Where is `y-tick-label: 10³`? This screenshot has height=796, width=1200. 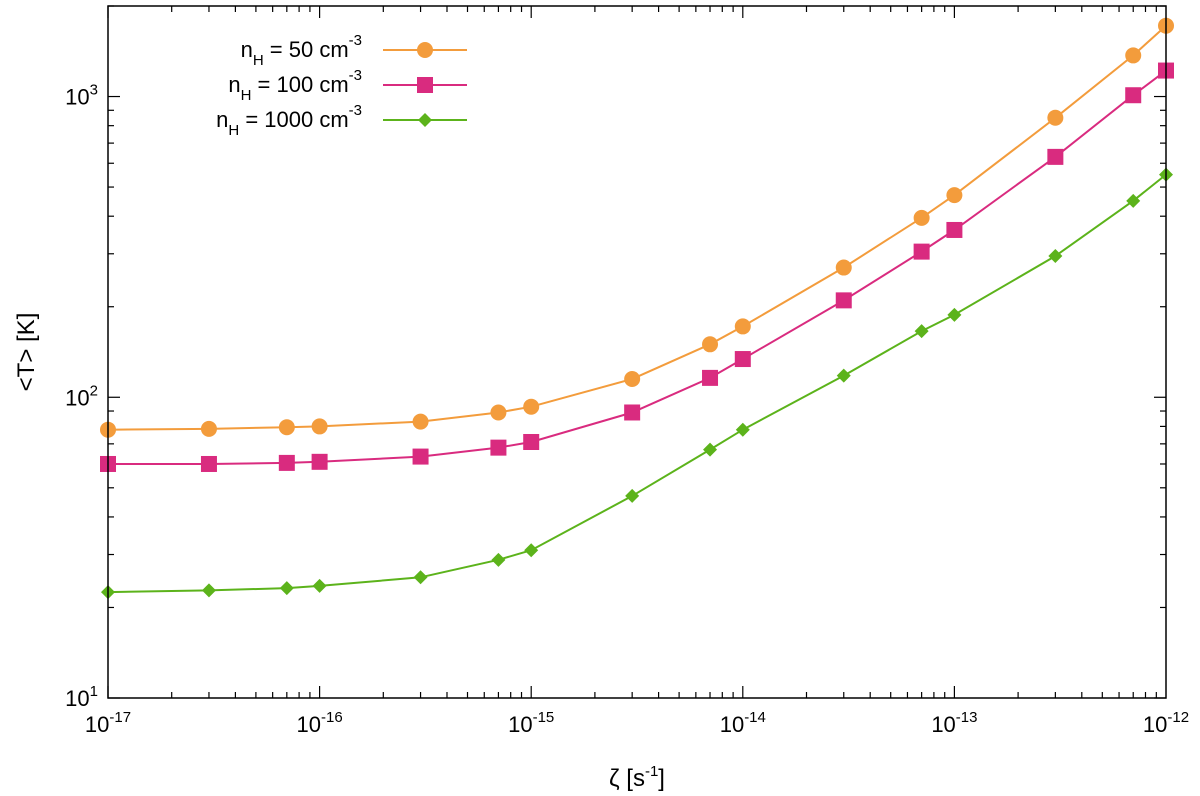
y-tick-label: 10³ is located at coordinates (81, 96).